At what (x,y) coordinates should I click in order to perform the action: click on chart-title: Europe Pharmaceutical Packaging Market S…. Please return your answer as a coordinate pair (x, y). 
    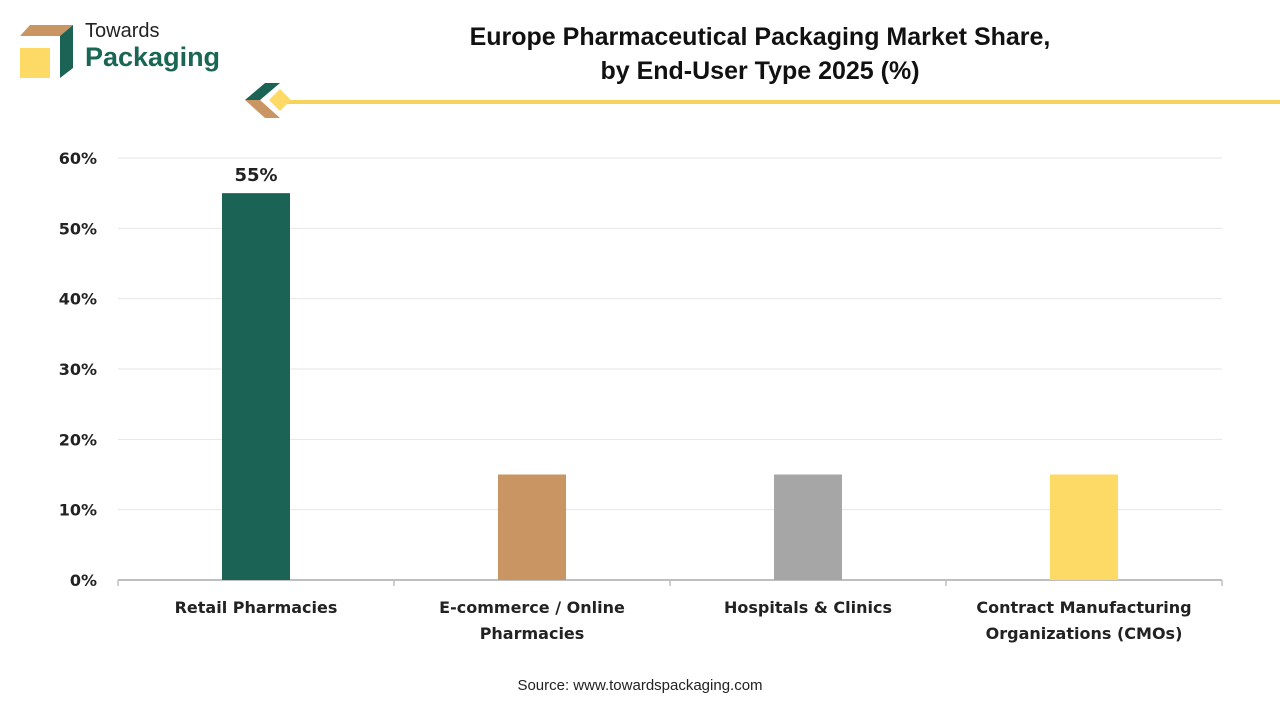
    Looking at the image, I should click on (760, 54).